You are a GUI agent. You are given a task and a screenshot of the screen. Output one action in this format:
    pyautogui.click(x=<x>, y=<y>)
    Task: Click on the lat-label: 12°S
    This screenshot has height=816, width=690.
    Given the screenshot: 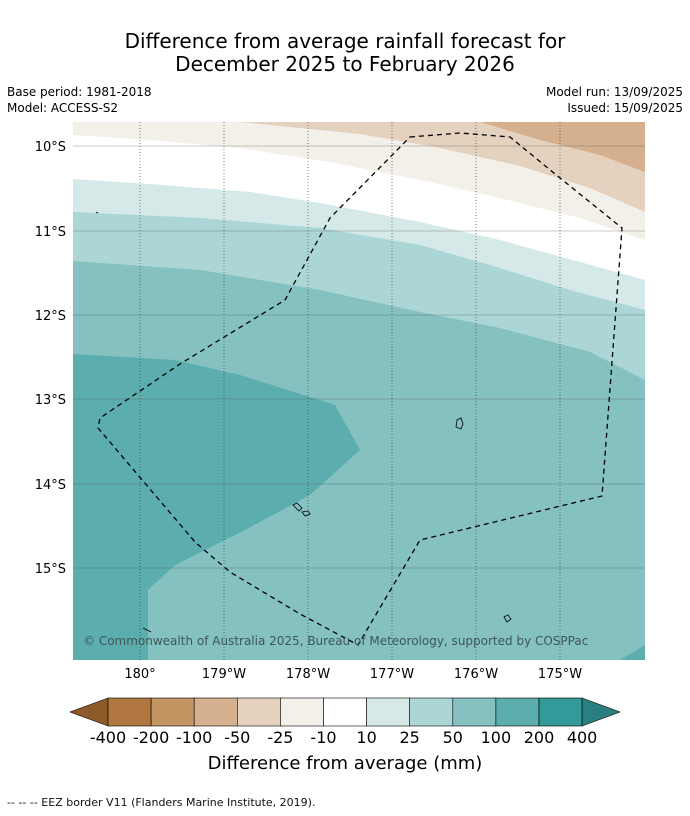 What is the action you would take?
    pyautogui.click(x=50, y=316)
    